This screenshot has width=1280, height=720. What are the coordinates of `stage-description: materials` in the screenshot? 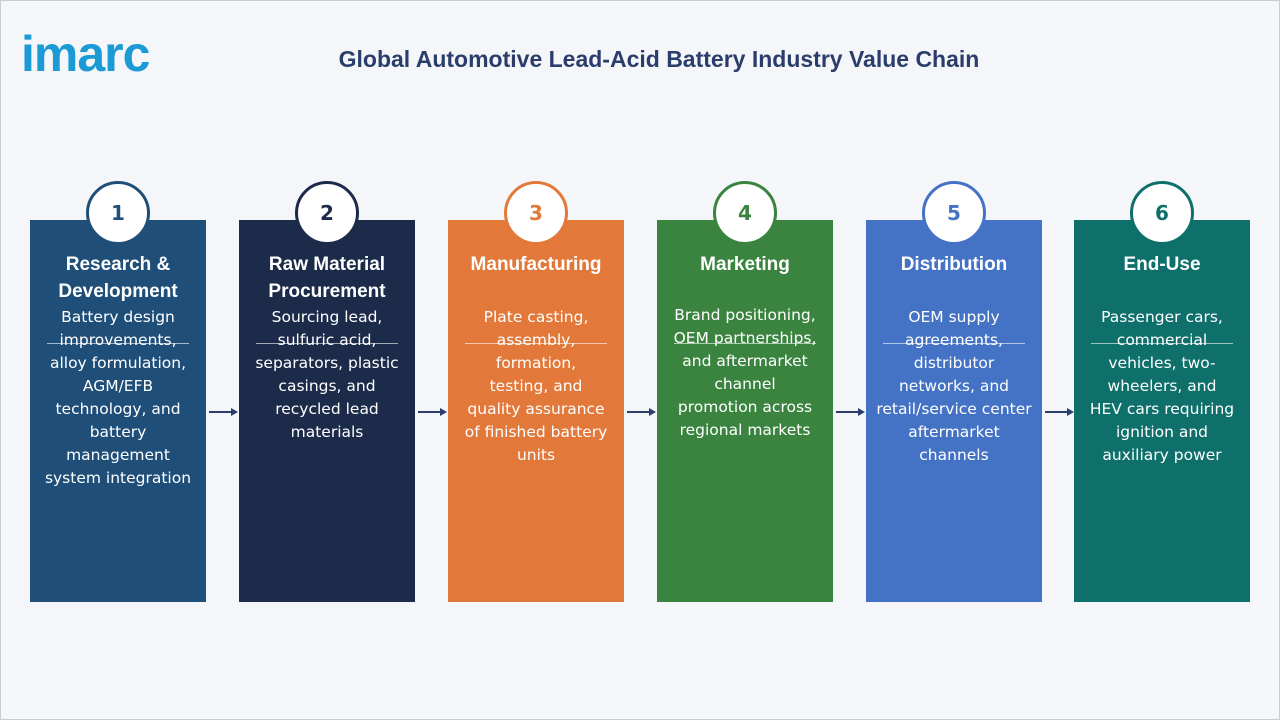 It's located at (327, 432).